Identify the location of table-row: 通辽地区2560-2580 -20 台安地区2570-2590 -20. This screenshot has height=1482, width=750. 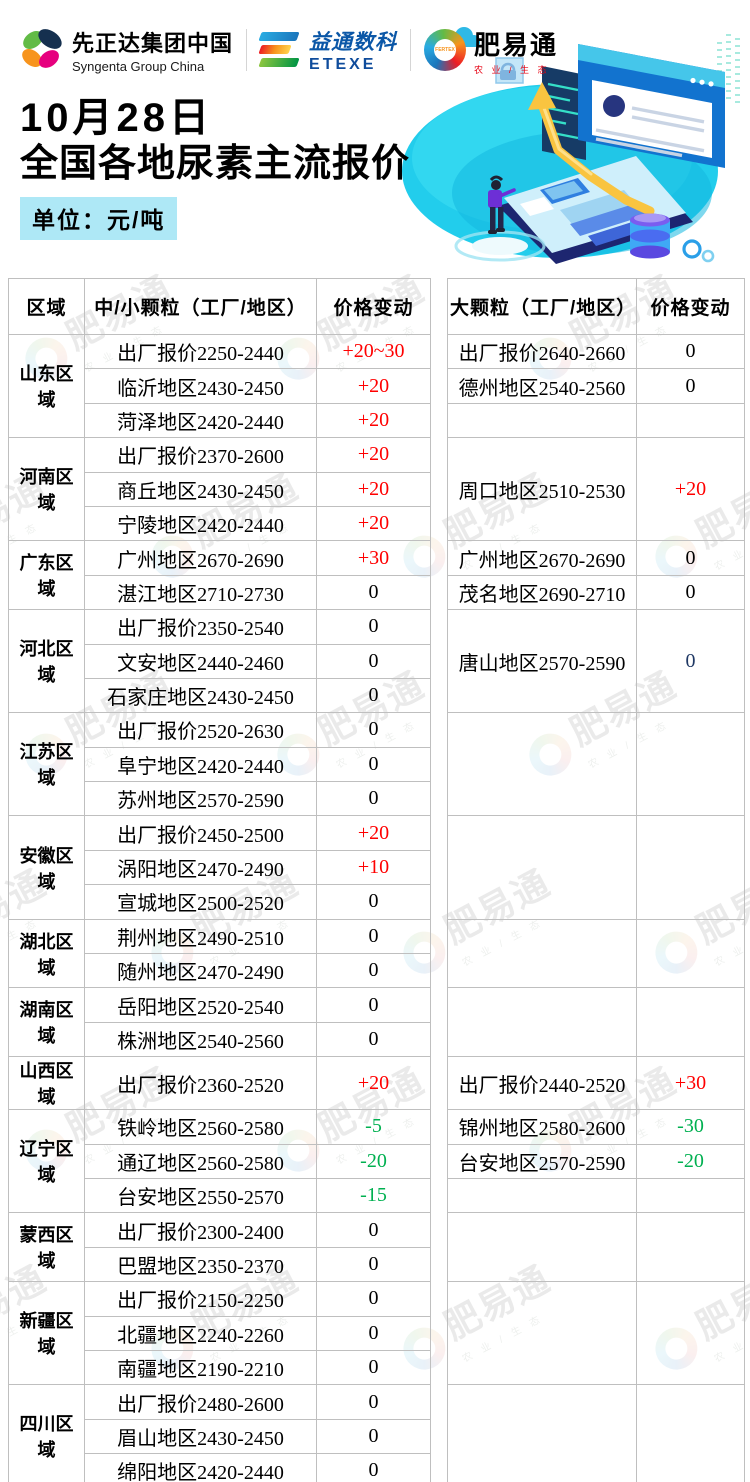
(377, 1161).